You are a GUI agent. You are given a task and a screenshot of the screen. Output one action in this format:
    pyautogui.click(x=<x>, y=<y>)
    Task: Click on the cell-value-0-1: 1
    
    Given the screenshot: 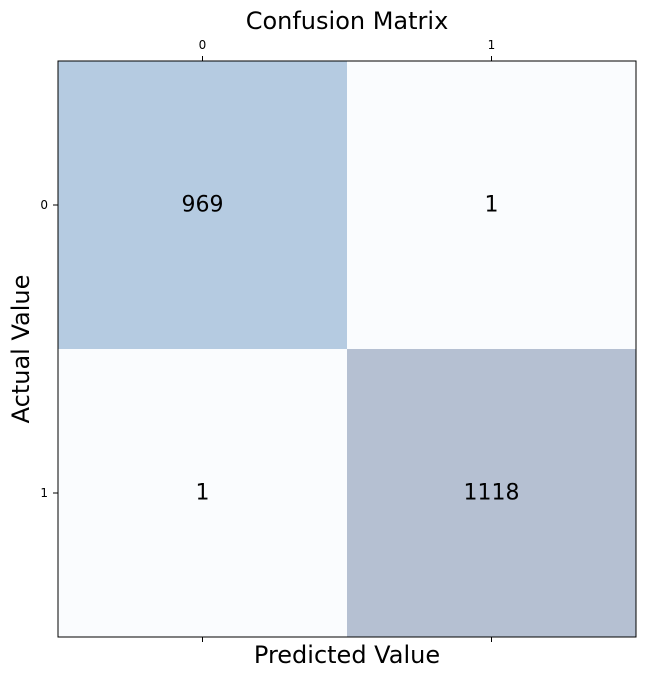 What is the action you would take?
    pyautogui.click(x=492, y=205)
    